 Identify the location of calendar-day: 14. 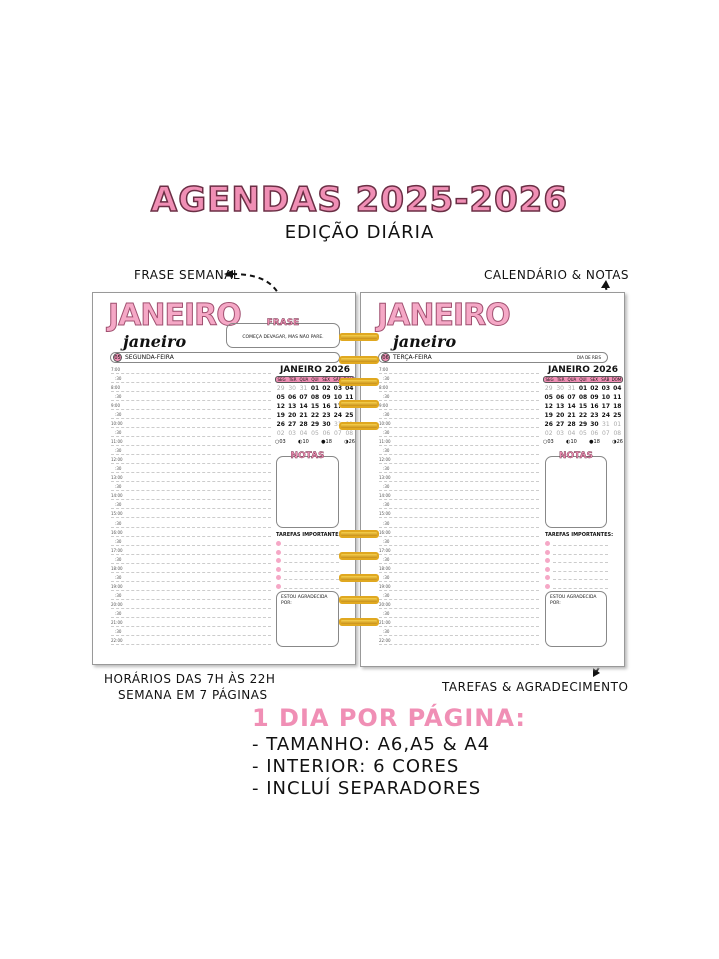
(571, 406).